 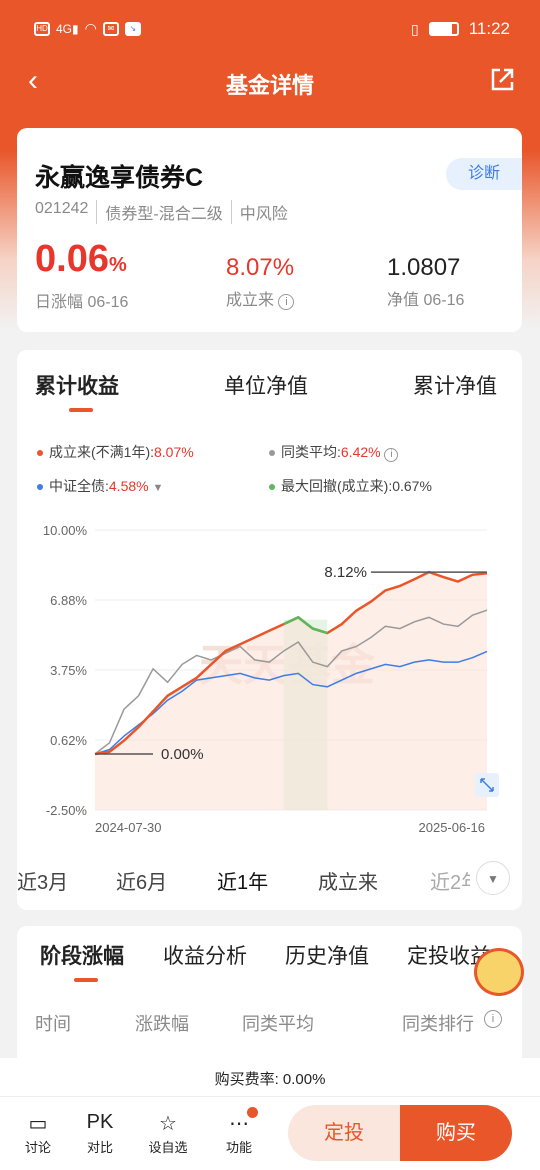 What do you see at coordinates (489, 28) in the screenshot?
I see `clock: 11:22` at bounding box center [489, 28].